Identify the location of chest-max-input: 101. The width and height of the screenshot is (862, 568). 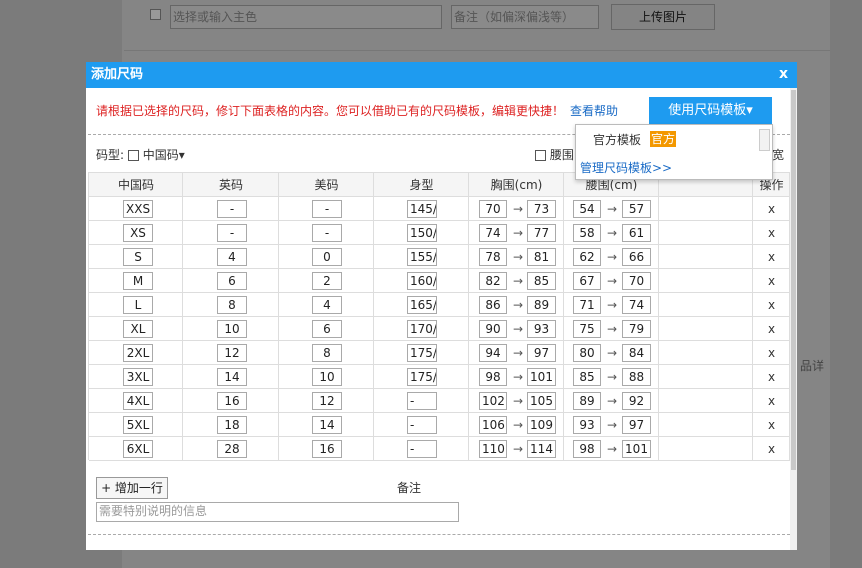
(541, 377).